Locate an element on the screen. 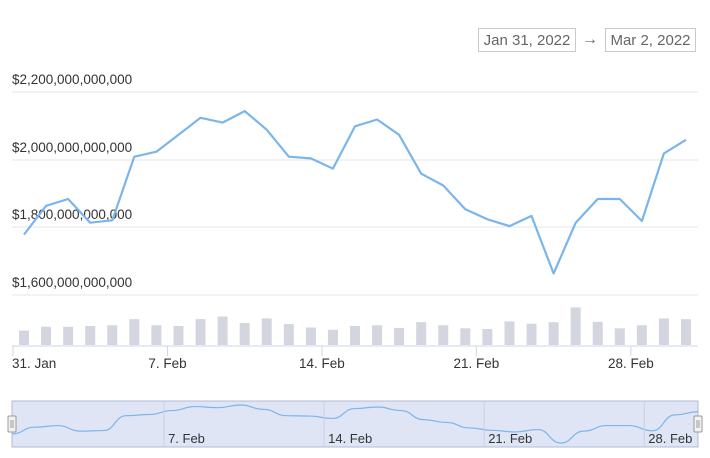 The height and width of the screenshot is (458, 710). y-tick-label: $2,200,000,000,000 is located at coordinates (72, 79).